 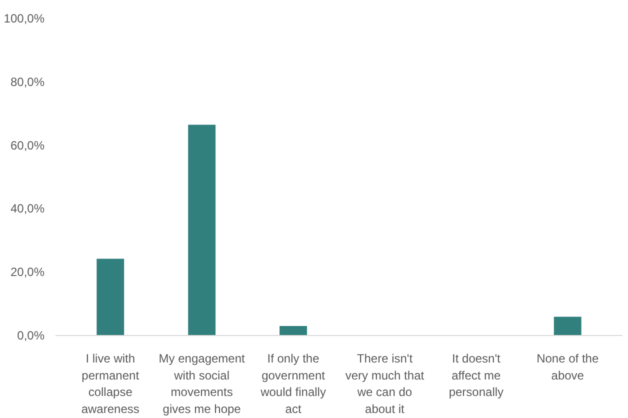 What do you see at coordinates (24, 19) in the screenshot?
I see `y-tick-label: 100,0%` at bounding box center [24, 19].